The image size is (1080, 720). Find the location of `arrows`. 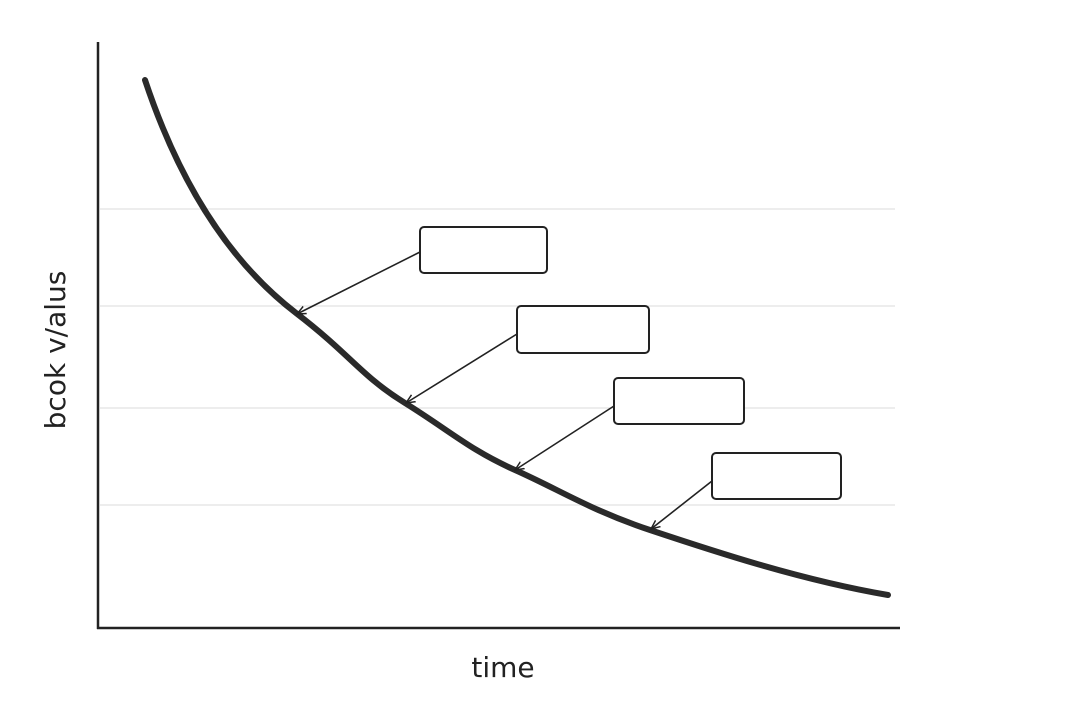

arrows is located at coordinates (505, 390).